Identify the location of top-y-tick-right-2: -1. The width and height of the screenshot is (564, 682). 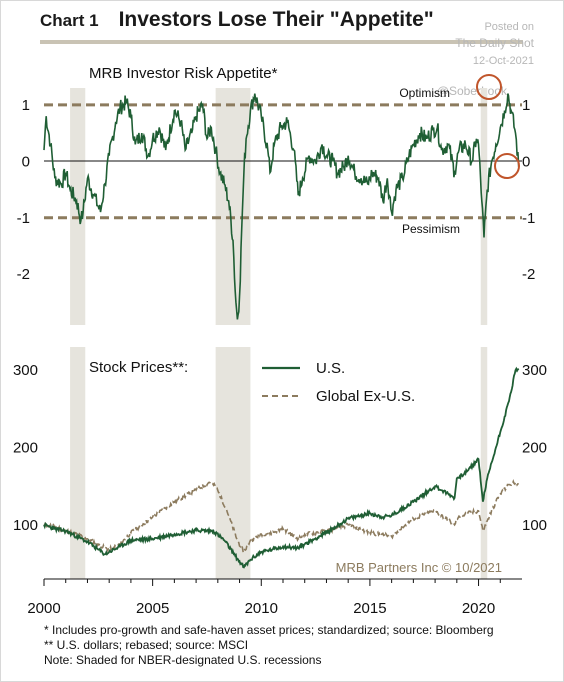
(528, 218).